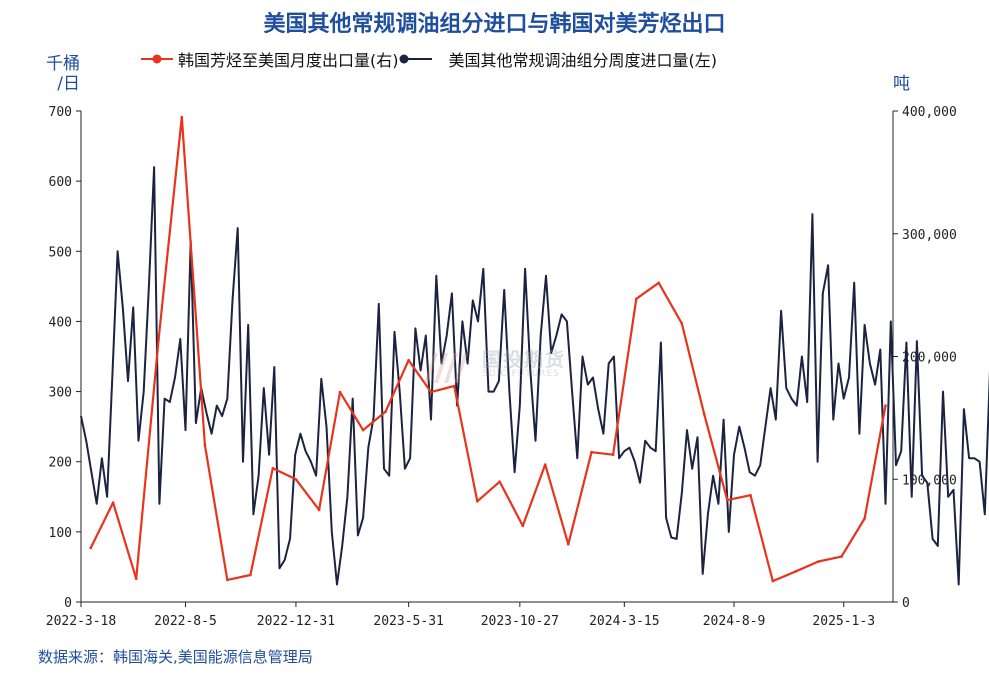 Image resolution: width=989 pixels, height=684 pixels. What do you see at coordinates (929, 480) in the screenshot?
I see `right-tick-label: 100,000` at bounding box center [929, 480].